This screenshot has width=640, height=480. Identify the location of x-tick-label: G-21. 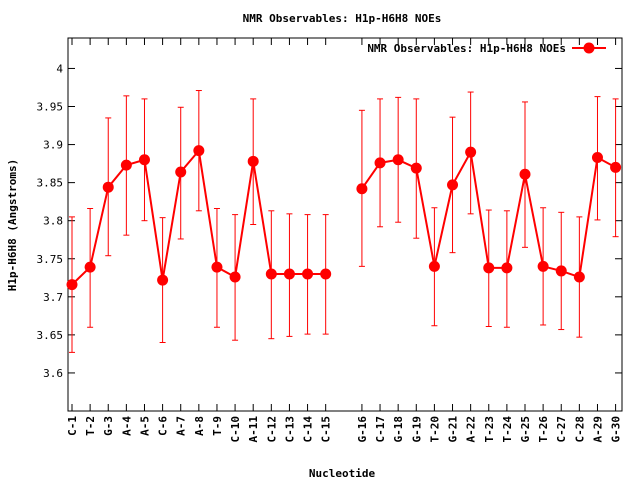
(453, 429).